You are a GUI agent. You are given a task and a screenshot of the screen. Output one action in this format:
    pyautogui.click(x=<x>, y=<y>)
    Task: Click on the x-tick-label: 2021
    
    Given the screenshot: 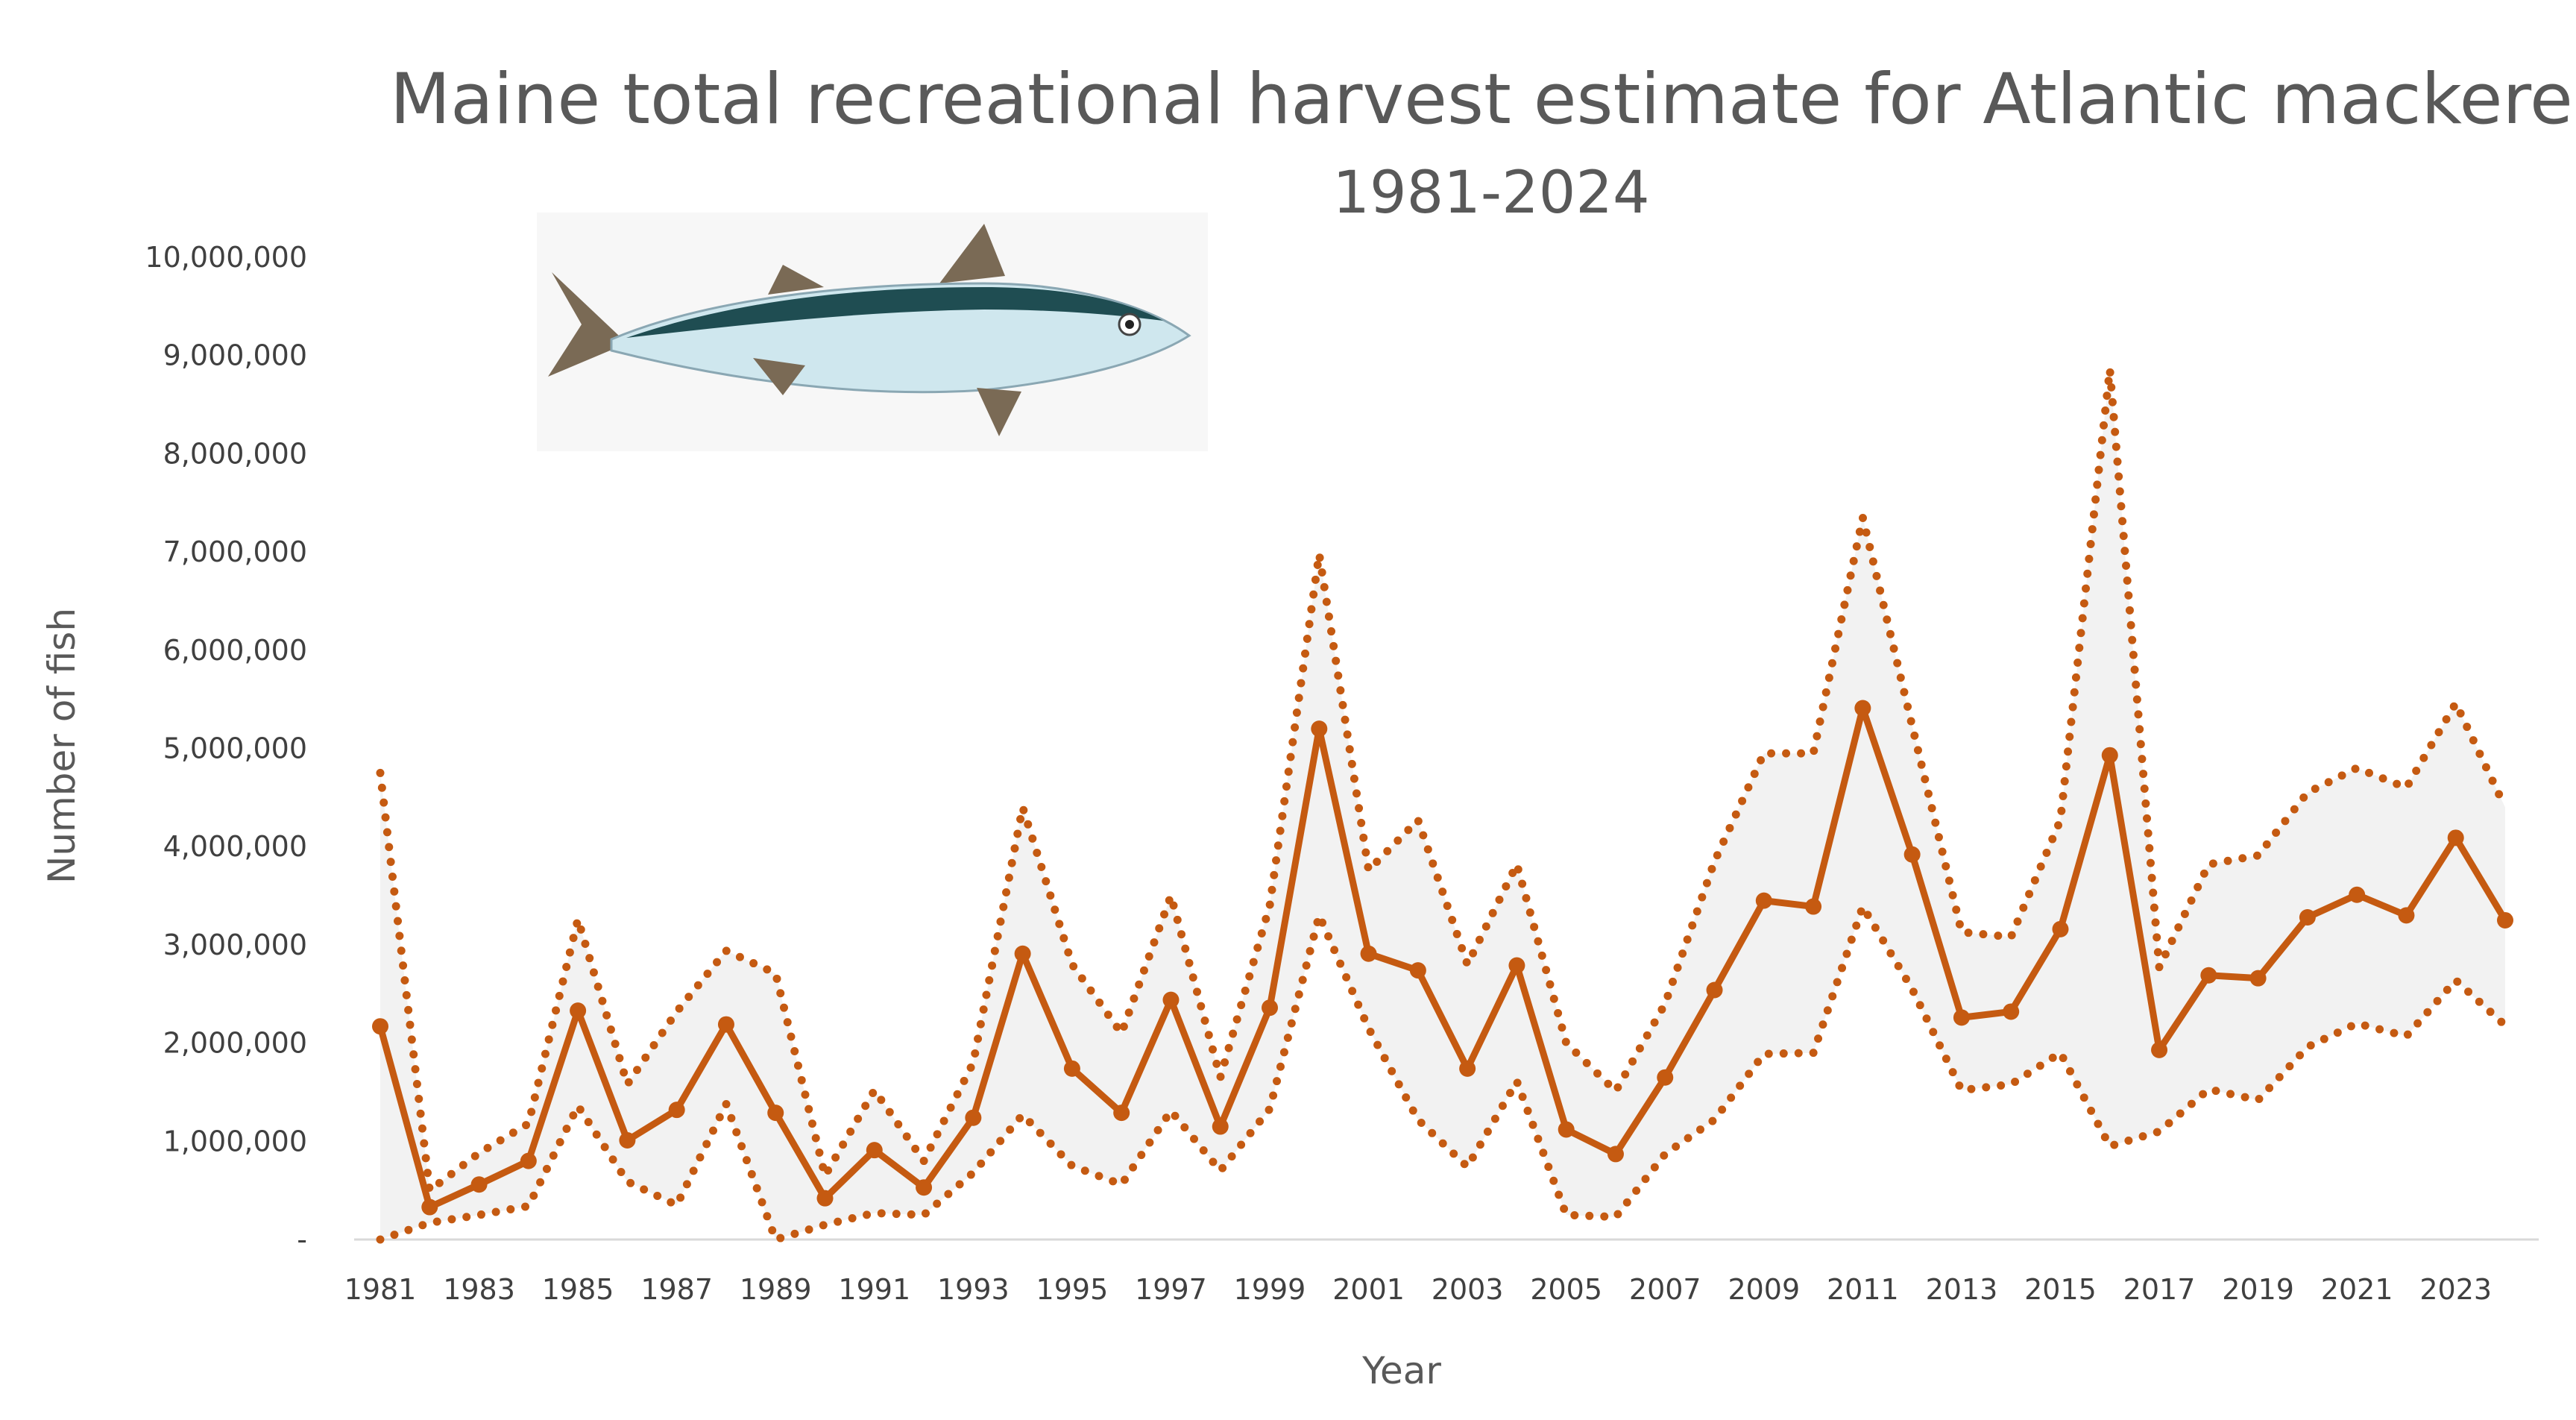 What is the action you would take?
    pyautogui.click(x=2357, y=1289)
    